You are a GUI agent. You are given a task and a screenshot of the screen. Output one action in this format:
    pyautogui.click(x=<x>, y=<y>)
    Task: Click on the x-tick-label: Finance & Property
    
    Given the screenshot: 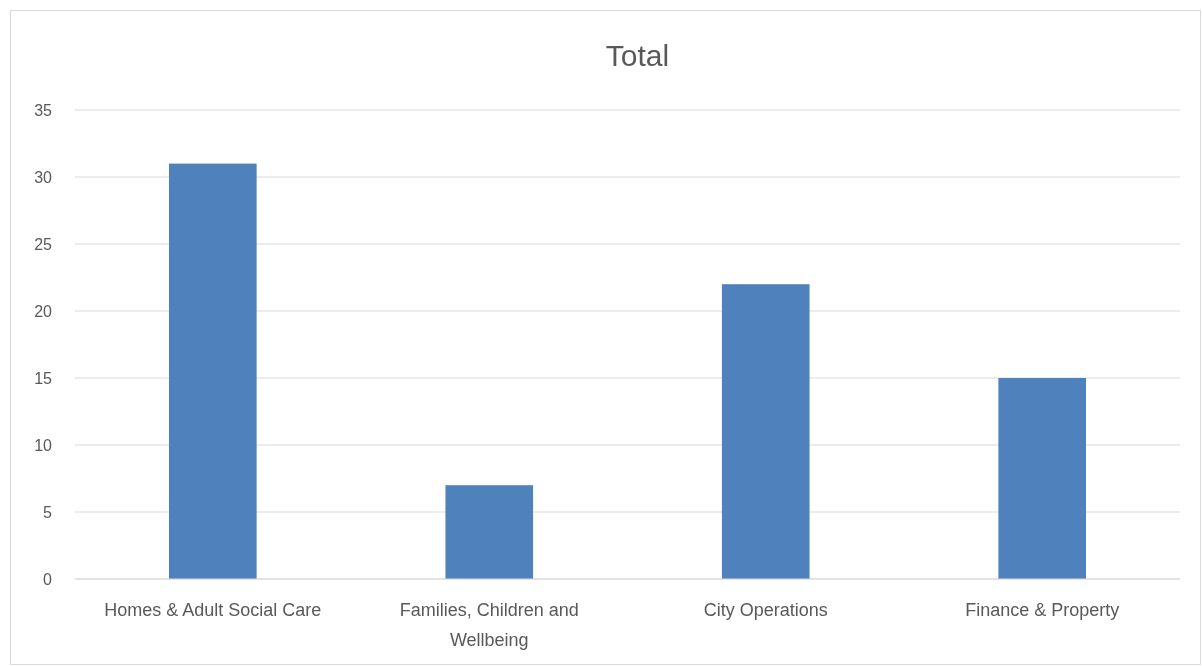 What is the action you would take?
    pyautogui.click(x=1042, y=610)
    